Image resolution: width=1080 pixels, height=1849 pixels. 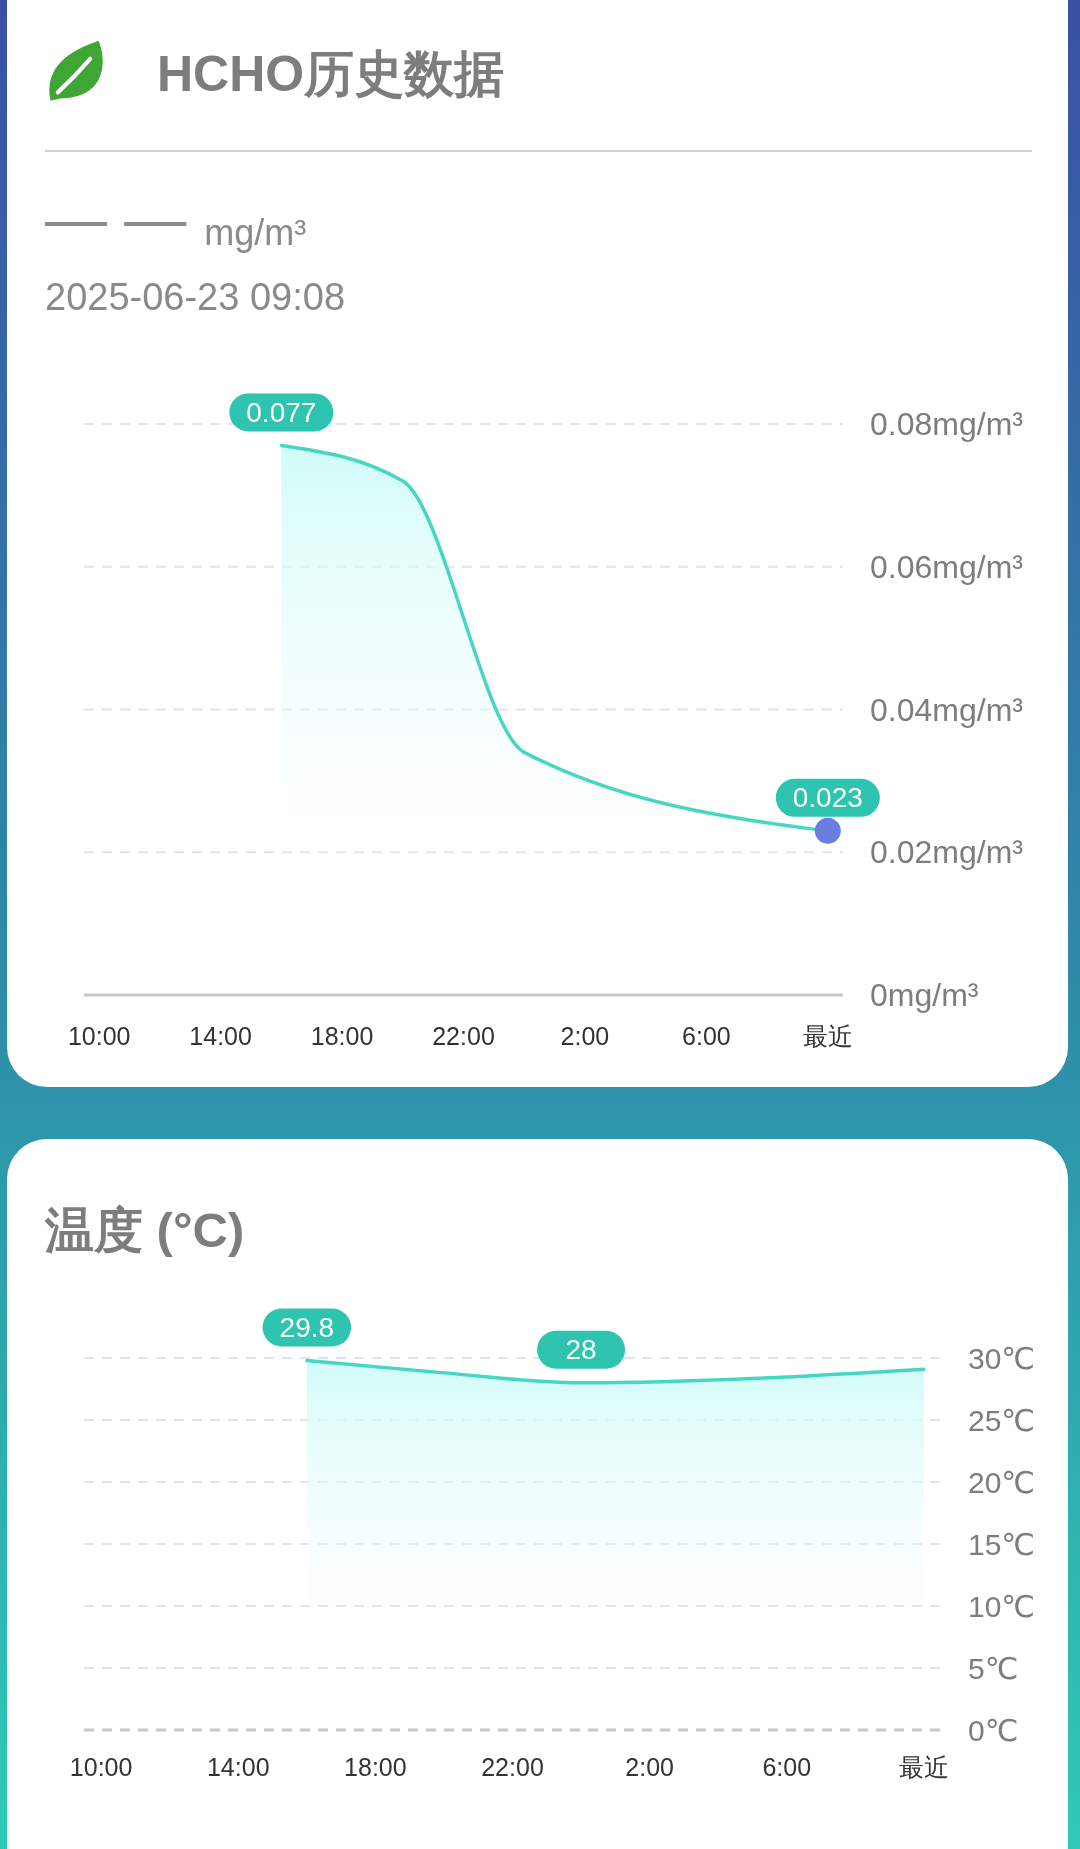 I want to click on y-tick-label: 0.02mg/m³, so click(x=947, y=852).